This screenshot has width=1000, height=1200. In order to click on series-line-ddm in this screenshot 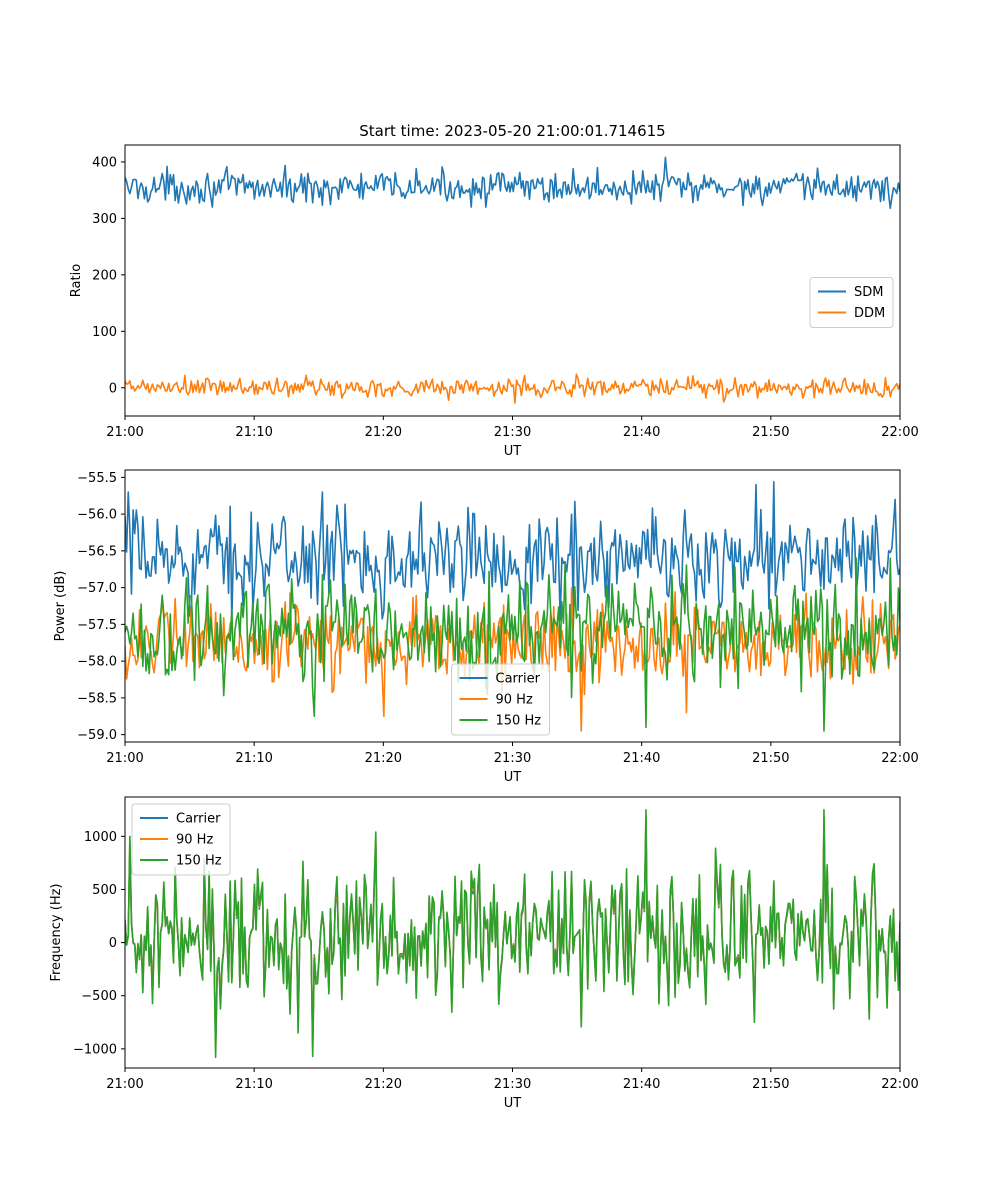, I will do `click(512, 388)`.